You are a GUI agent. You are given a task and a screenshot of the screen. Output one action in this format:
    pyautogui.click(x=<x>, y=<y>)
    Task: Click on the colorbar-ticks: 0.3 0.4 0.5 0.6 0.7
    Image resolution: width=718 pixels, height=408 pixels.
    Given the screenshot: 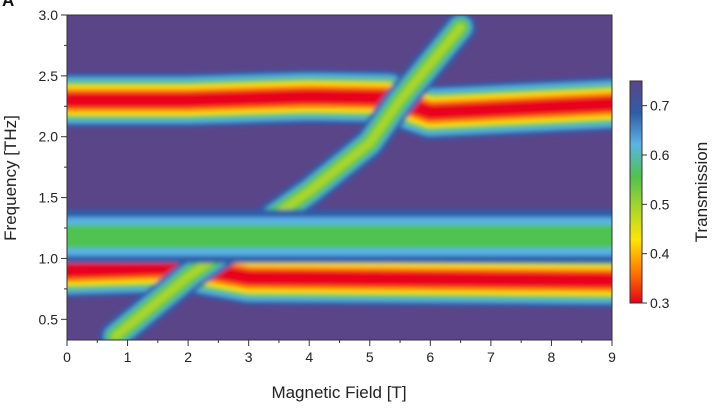 What is the action you would take?
    pyautogui.click(x=656, y=204)
    